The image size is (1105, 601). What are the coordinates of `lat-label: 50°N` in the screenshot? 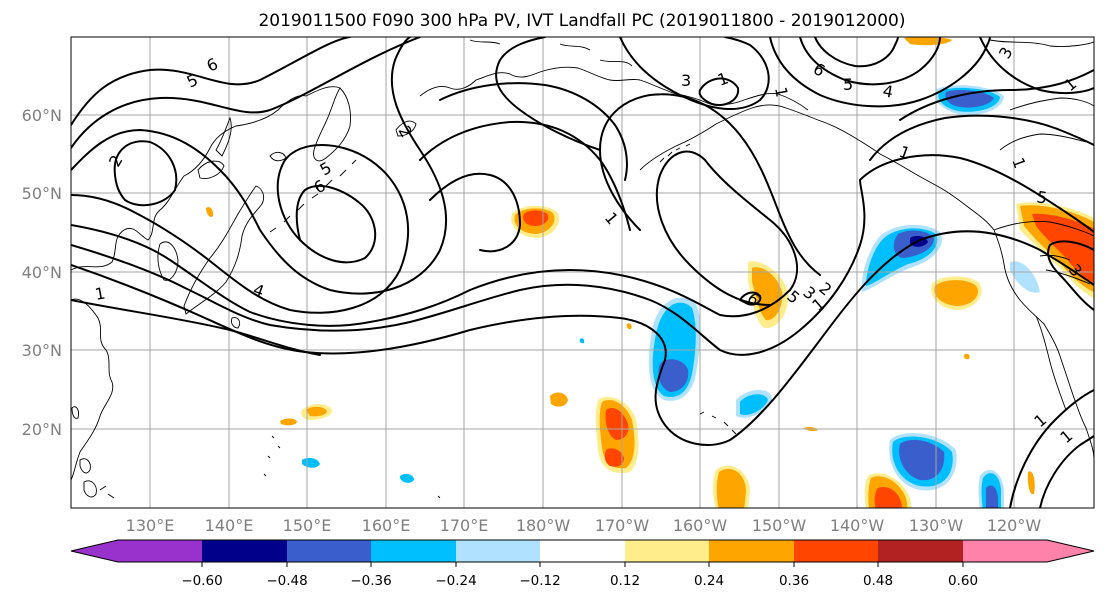 It's located at (42, 193).